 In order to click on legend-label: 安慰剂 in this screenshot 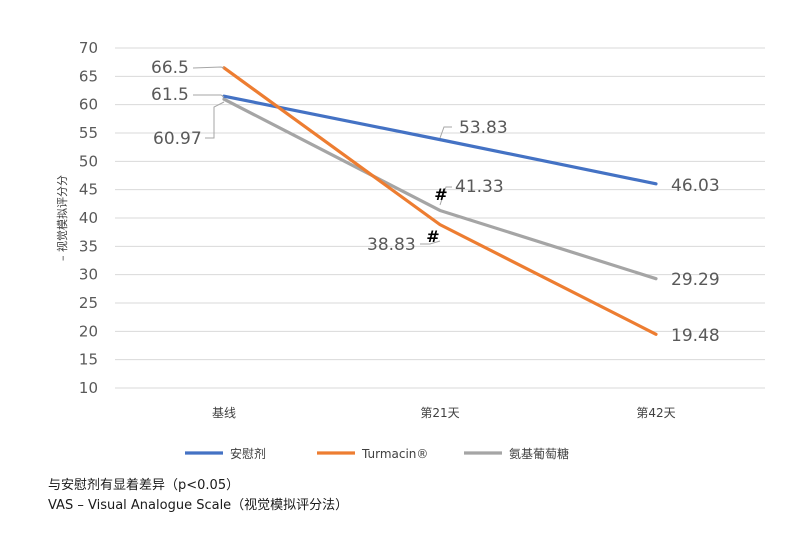, I will do `click(248, 453)`.